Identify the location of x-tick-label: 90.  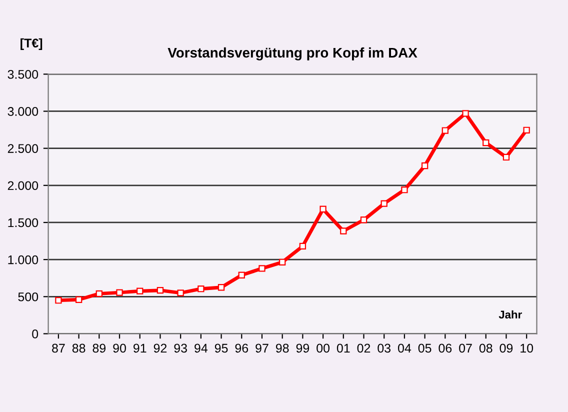
(119, 348).